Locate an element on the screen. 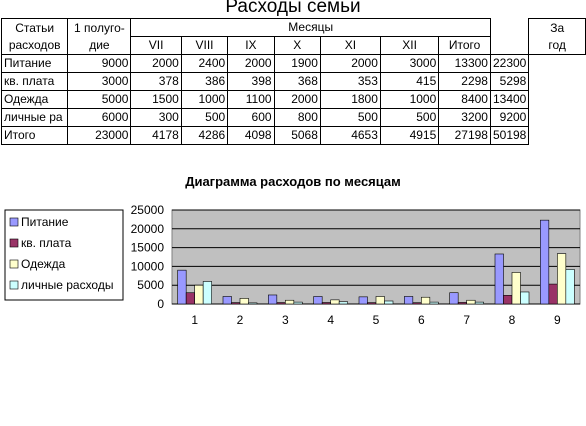  y-tick-label: 0 is located at coordinates (160, 304).